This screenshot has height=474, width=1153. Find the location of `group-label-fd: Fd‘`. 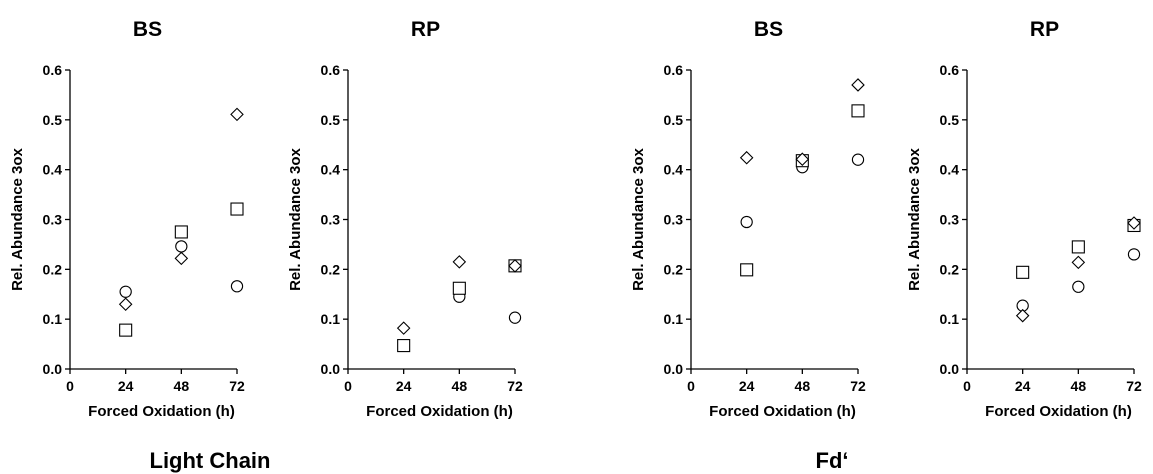

group-label-fd: Fd‘ is located at coordinates (832, 460).